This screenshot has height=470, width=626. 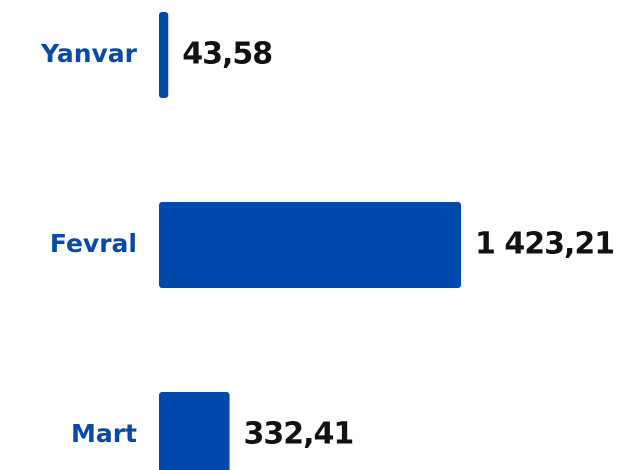 What do you see at coordinates (104, 433) in the screenshot?
I see `category-label: Mart` at bounding box center [104, 433].